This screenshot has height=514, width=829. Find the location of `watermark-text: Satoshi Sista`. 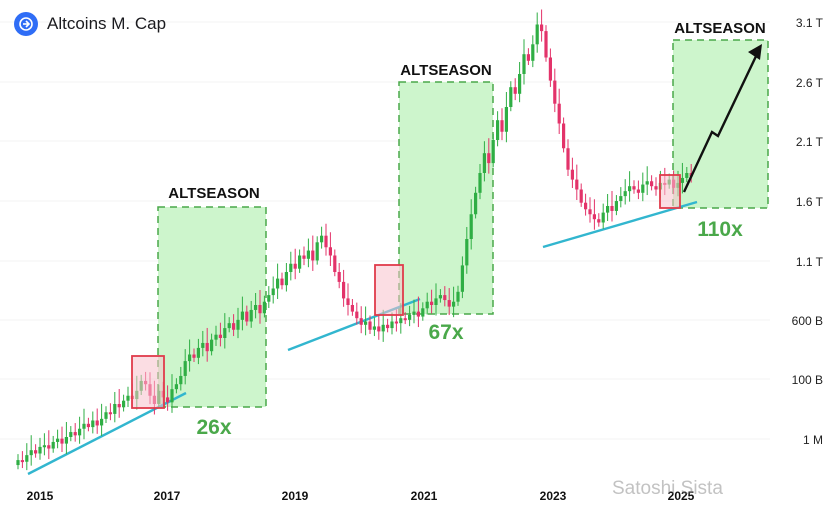

watermark-text: Satoshi Sista is located at coordinates (667, 488).